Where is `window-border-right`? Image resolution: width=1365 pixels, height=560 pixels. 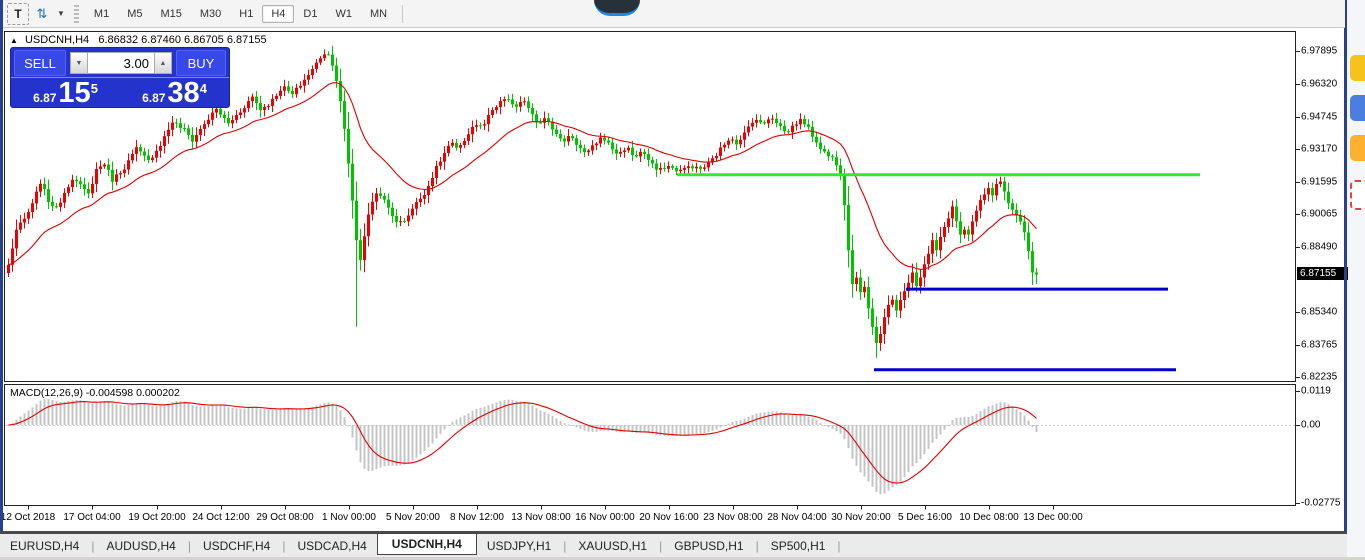 window-border-right is located at coordinates (1345, 278).